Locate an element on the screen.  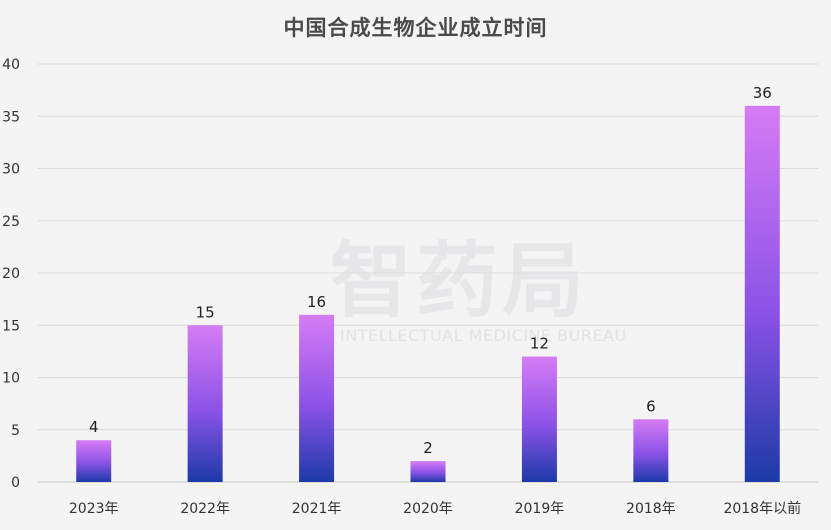
x-tick-label: 2019年 is located at coordinates (540, 509).